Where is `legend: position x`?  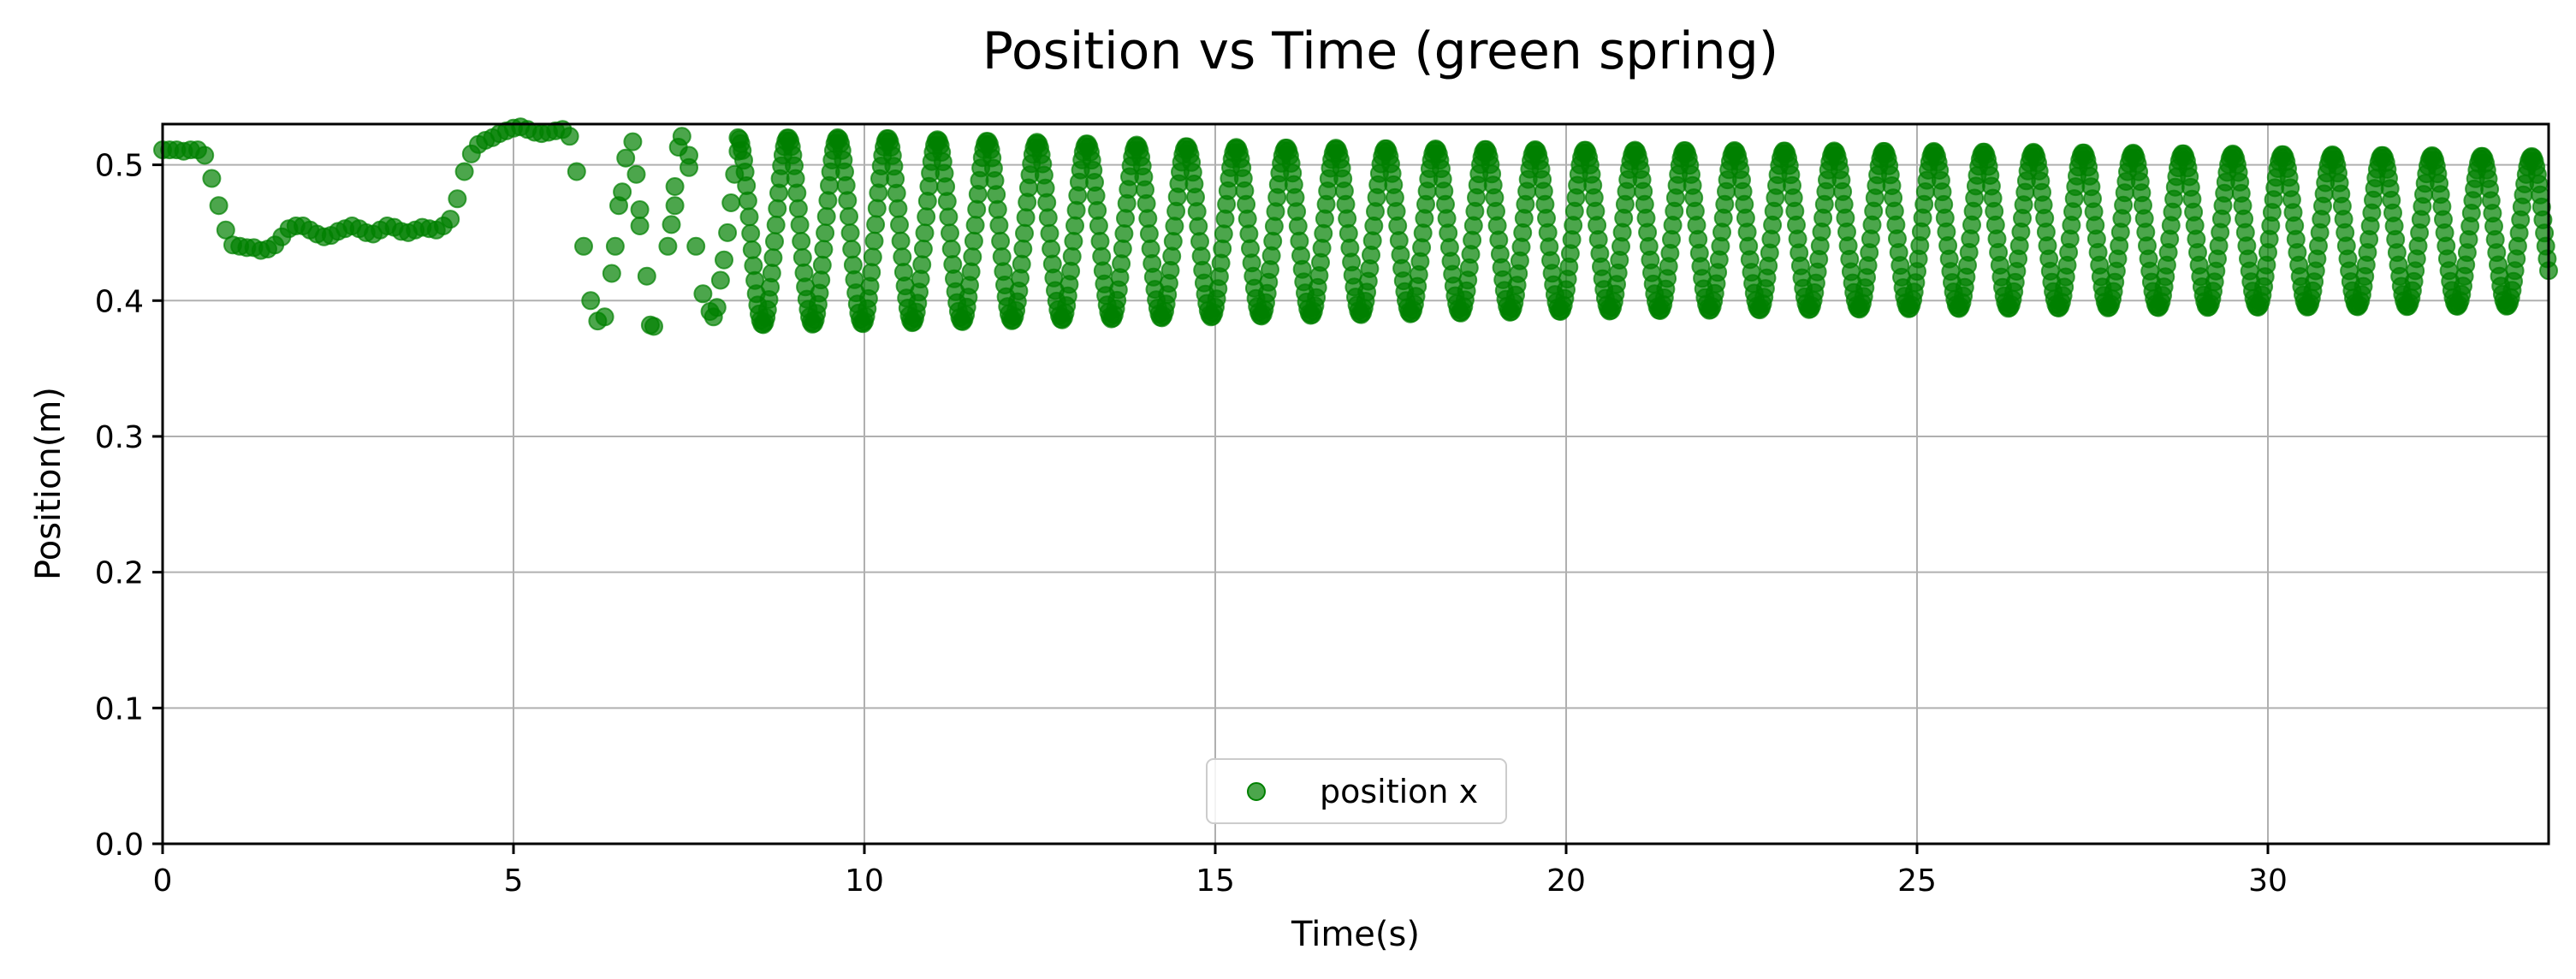 legend: position x is located at coordinates (1356, 791).